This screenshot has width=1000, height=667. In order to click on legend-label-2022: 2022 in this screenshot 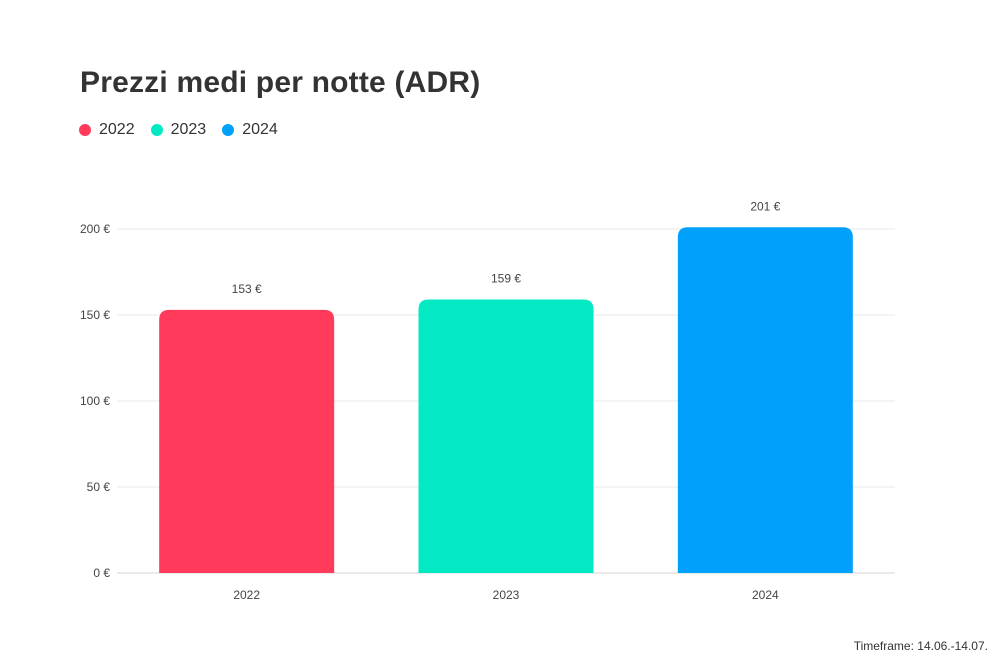, I will do `click(117, 129)`.